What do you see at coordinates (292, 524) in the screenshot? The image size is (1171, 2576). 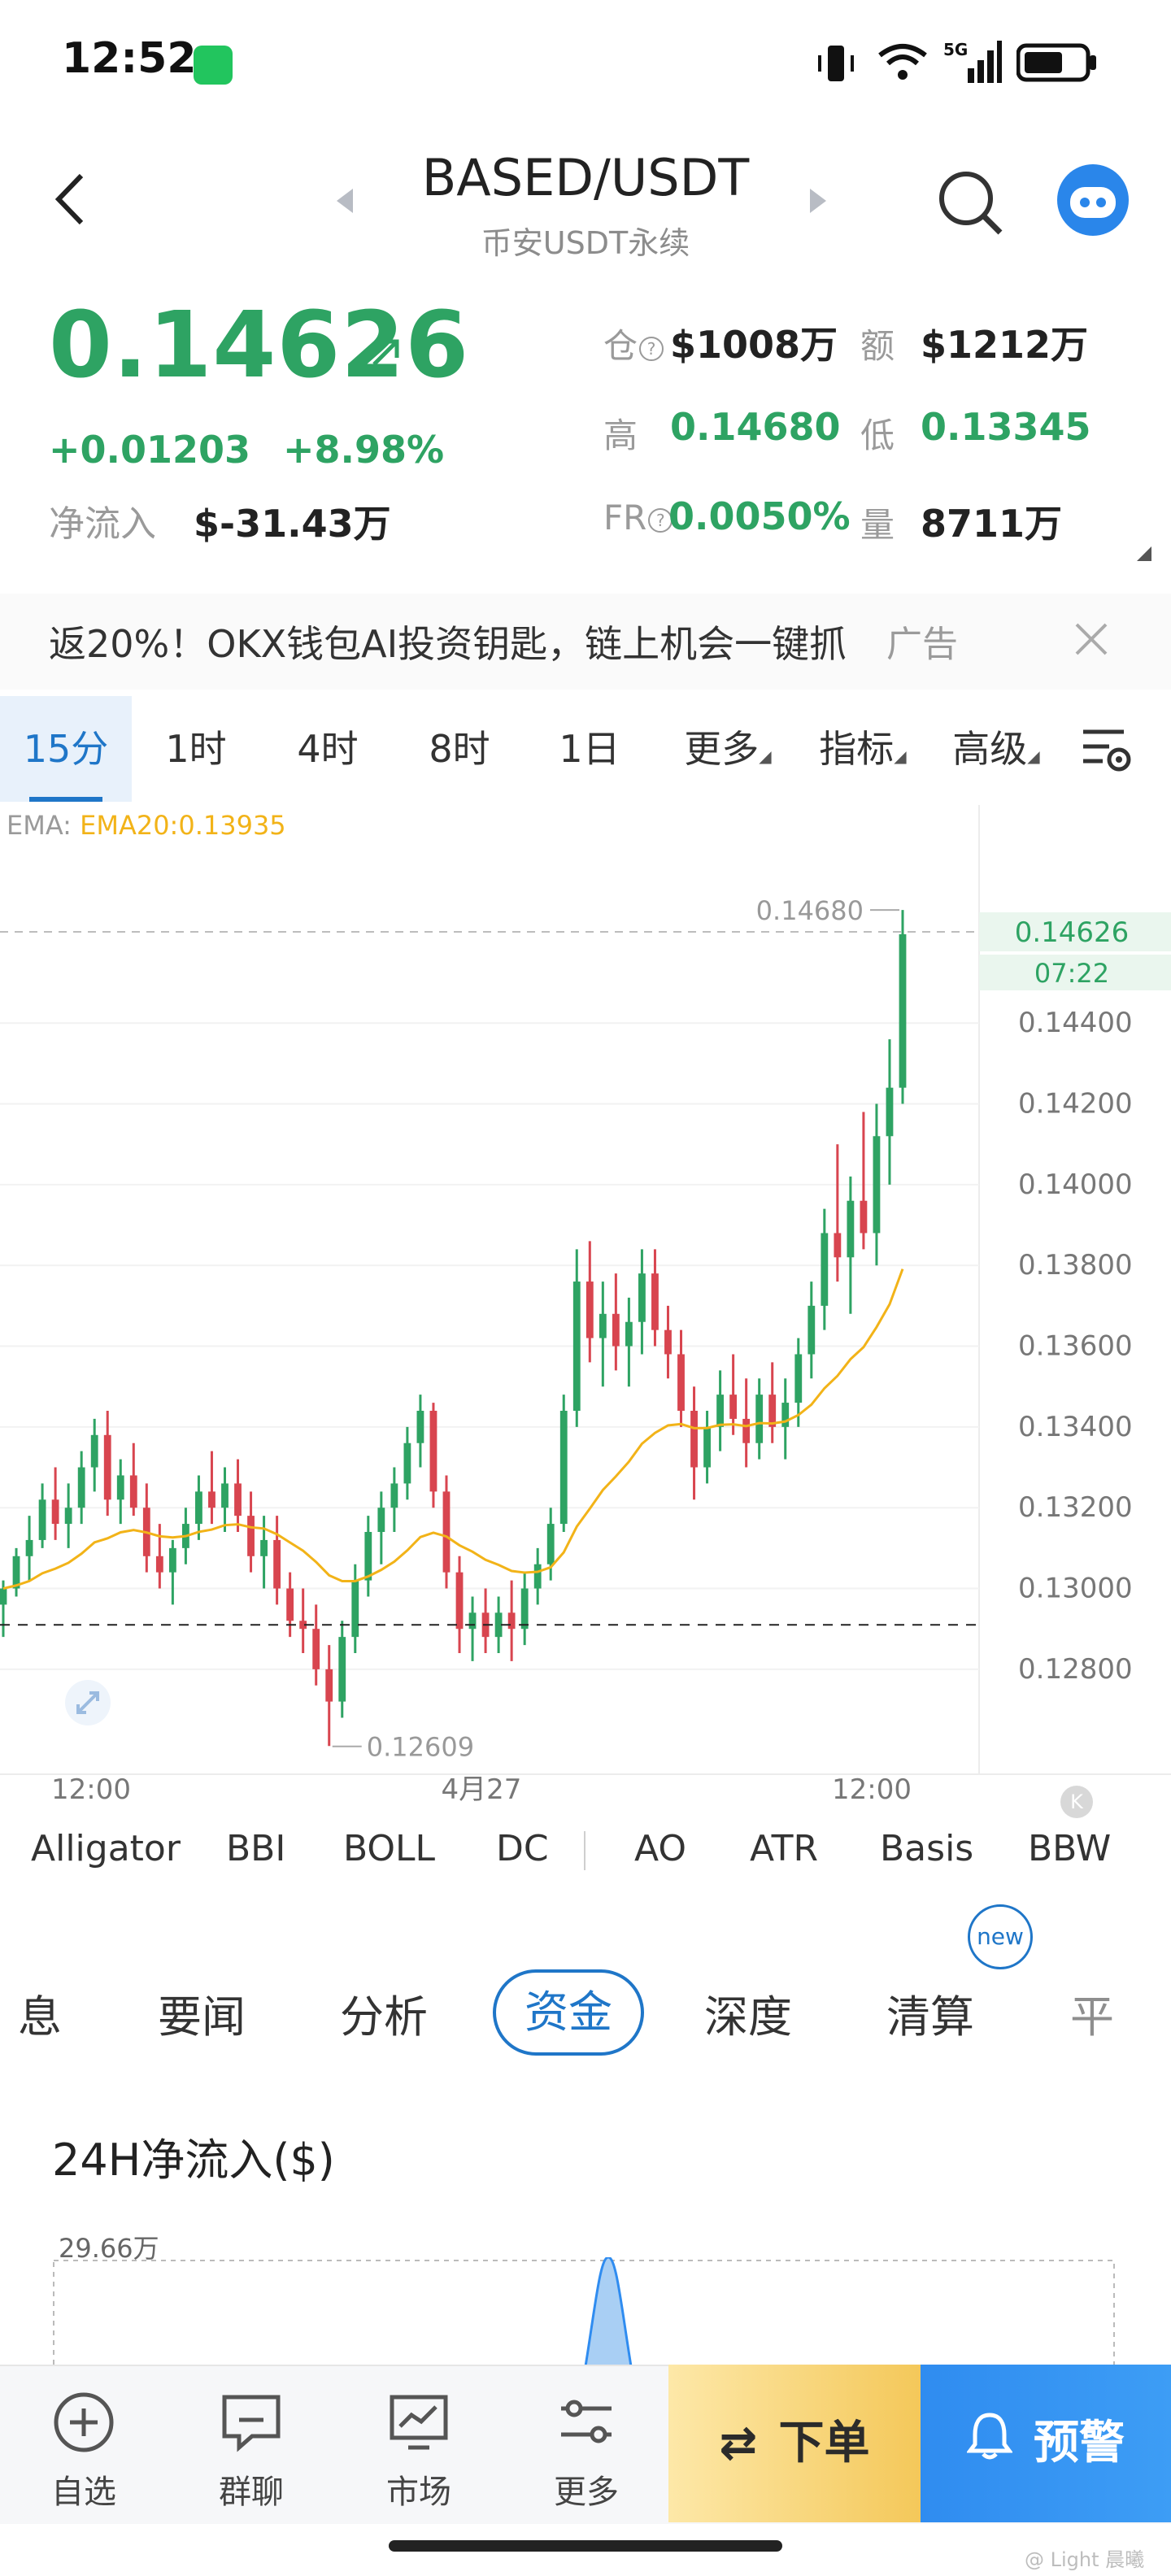 I see `netflow-value: $-31.43万` at bounding box center [292, 524].